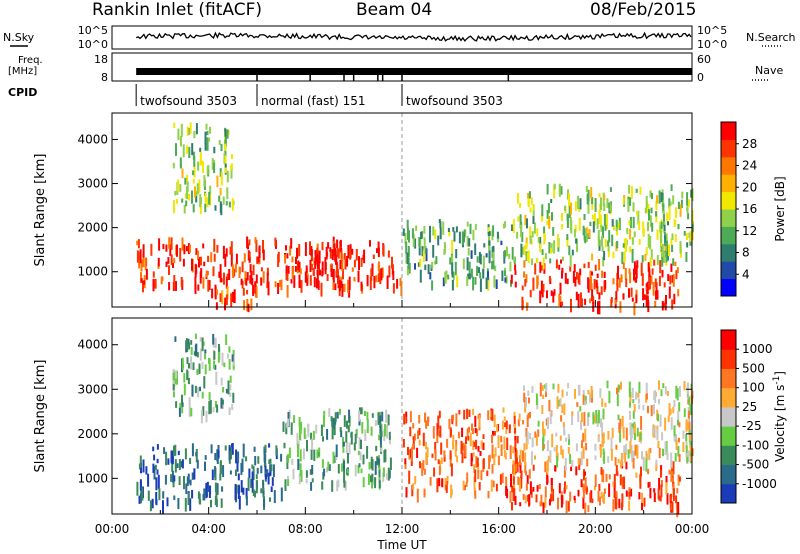 The image size is (800, 554). I want to click on nsearch-label: N.Search, so click(771, 37).